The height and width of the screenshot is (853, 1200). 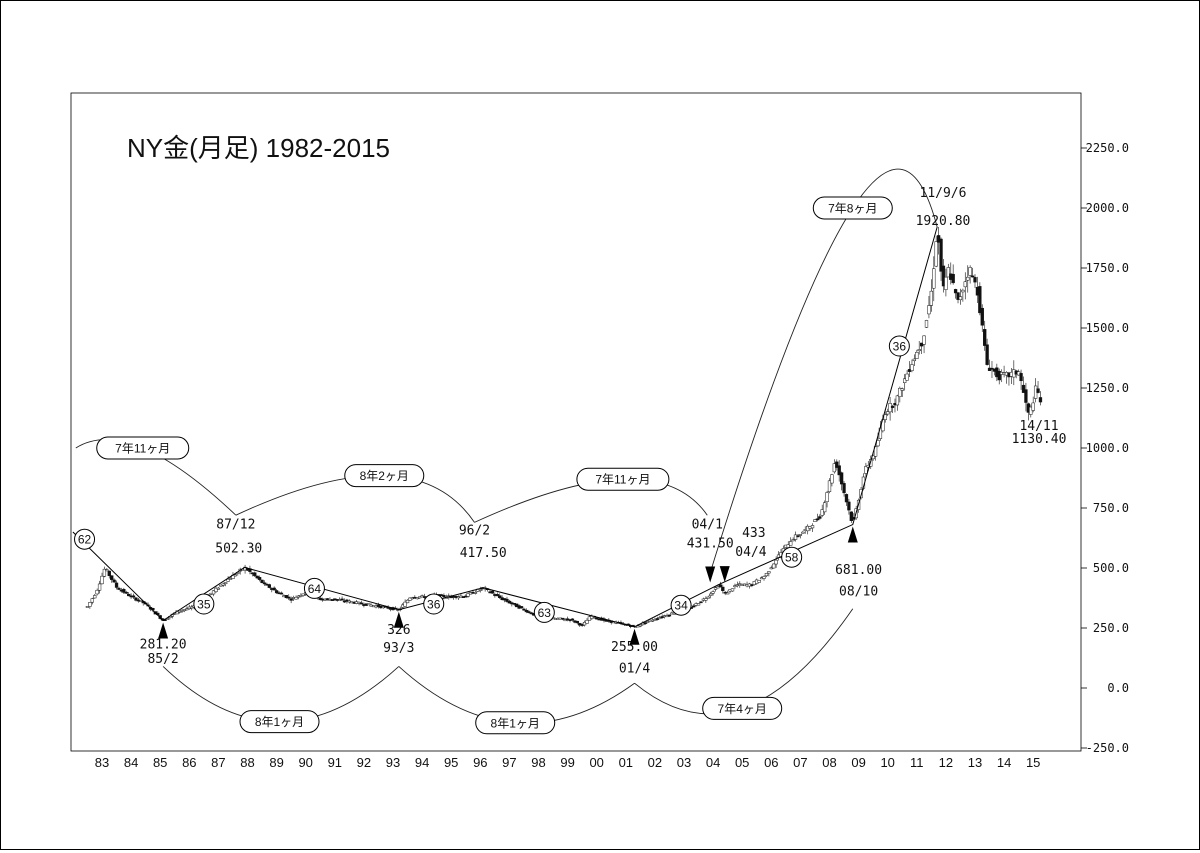 What do you see at coordinates (596, 762) in the screenshot?
I see `x-tick-label: 00` at bounding box center [596, 762].